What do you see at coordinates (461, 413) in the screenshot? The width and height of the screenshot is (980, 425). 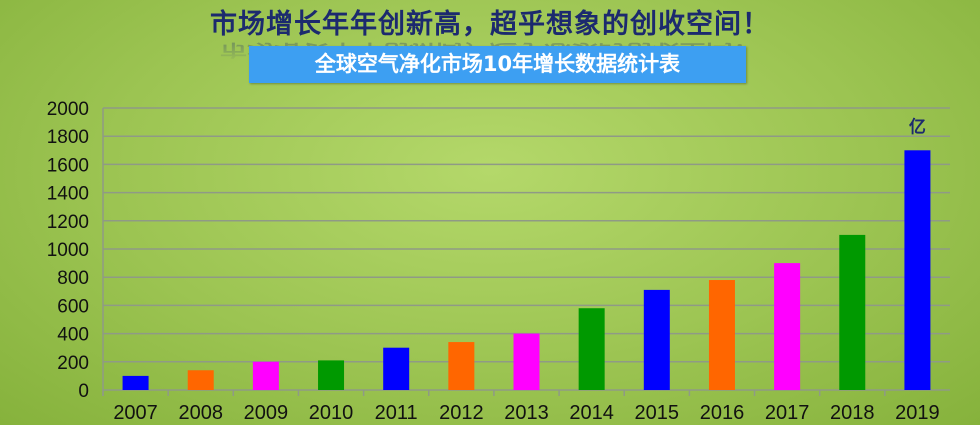 I see `x-tick-label: 2012` at bounding box center [461, 413].